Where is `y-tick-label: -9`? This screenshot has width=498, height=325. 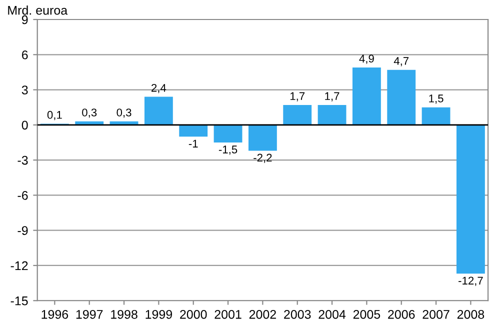
y-tick-label: -9 is located at coordinates (23, 230).